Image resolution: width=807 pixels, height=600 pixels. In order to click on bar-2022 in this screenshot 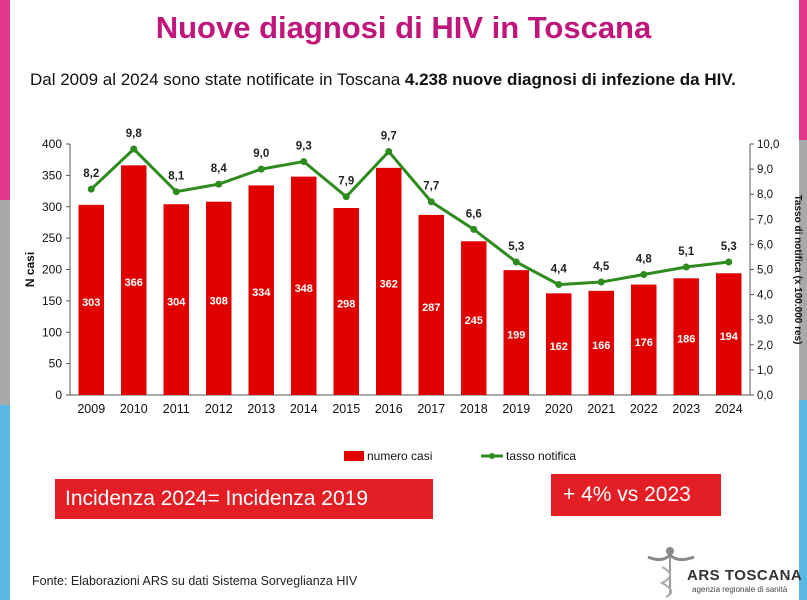, I will do `click(644, 339)`.